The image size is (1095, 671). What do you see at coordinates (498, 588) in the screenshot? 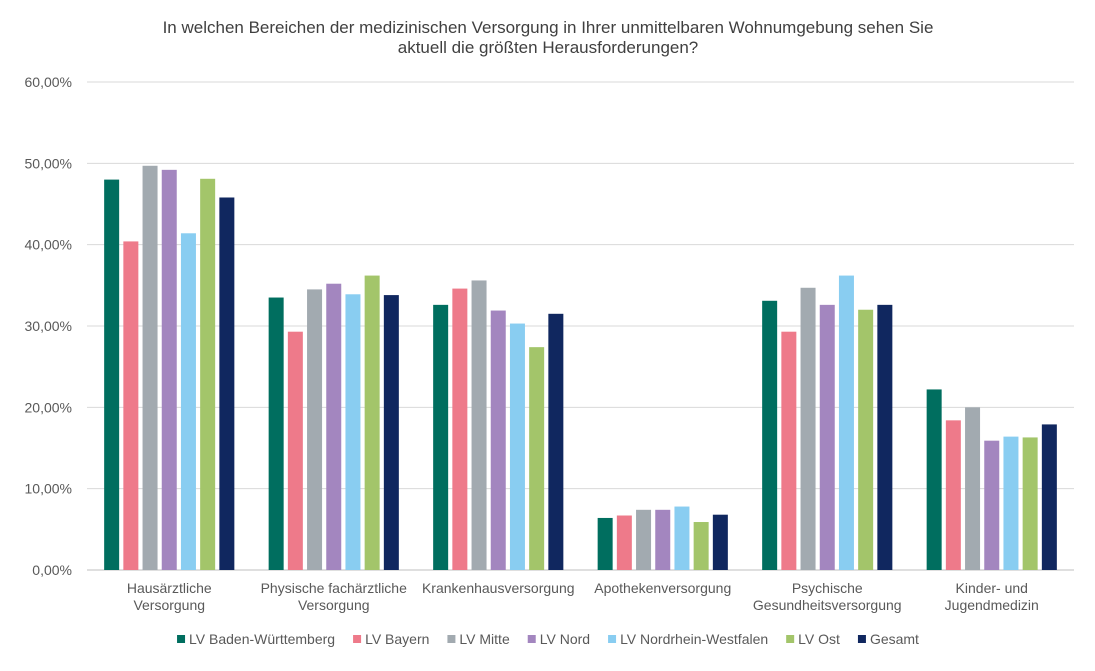
I see `x-category-label: Krankenhausversorgung` at bounding box center [498, 588].